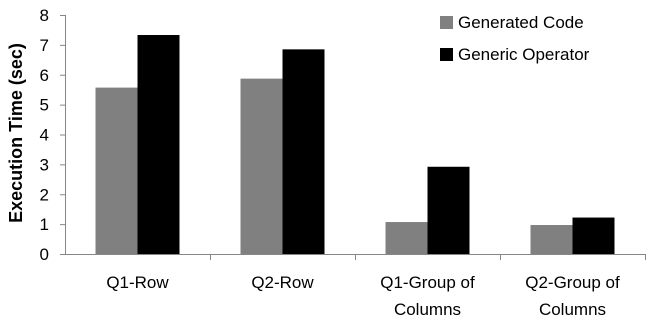 The image size is (652, 322). What do you see at coordinates (515, 38) in the screenshot?
I see `legend: Generated Code Generic Operator` at bounding box center [515, 38].